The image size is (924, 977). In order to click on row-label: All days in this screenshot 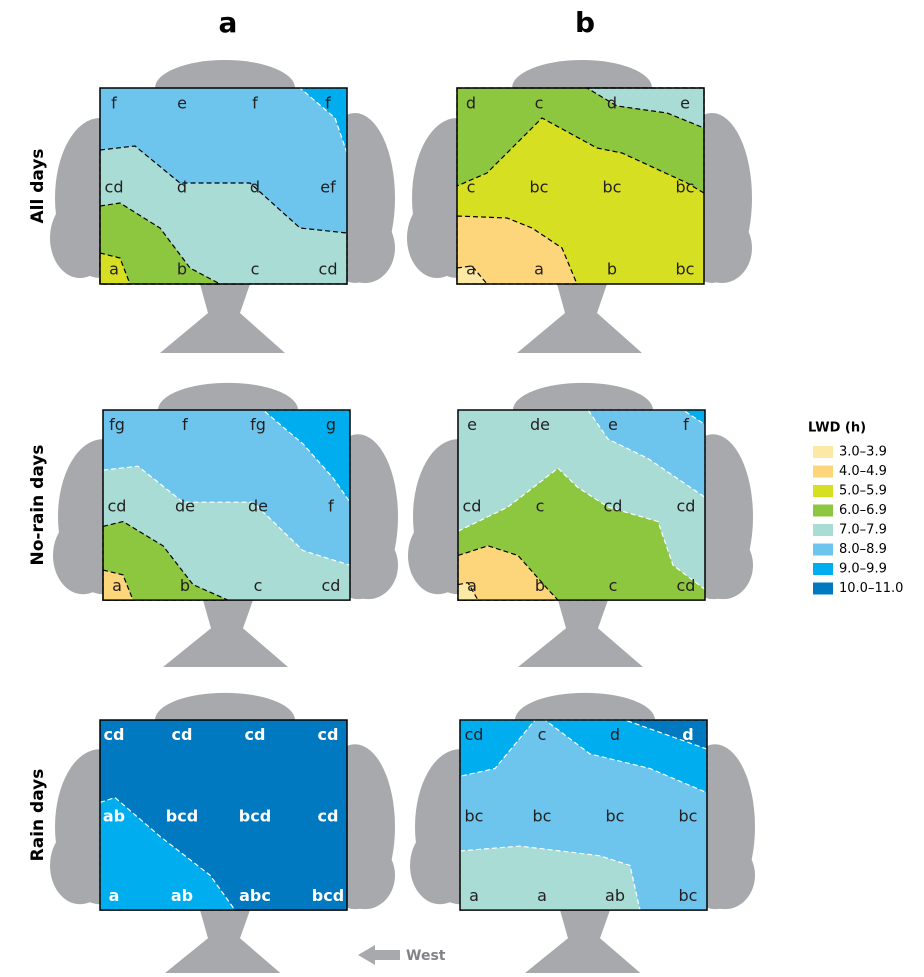, I will do `click(38, 185)`.